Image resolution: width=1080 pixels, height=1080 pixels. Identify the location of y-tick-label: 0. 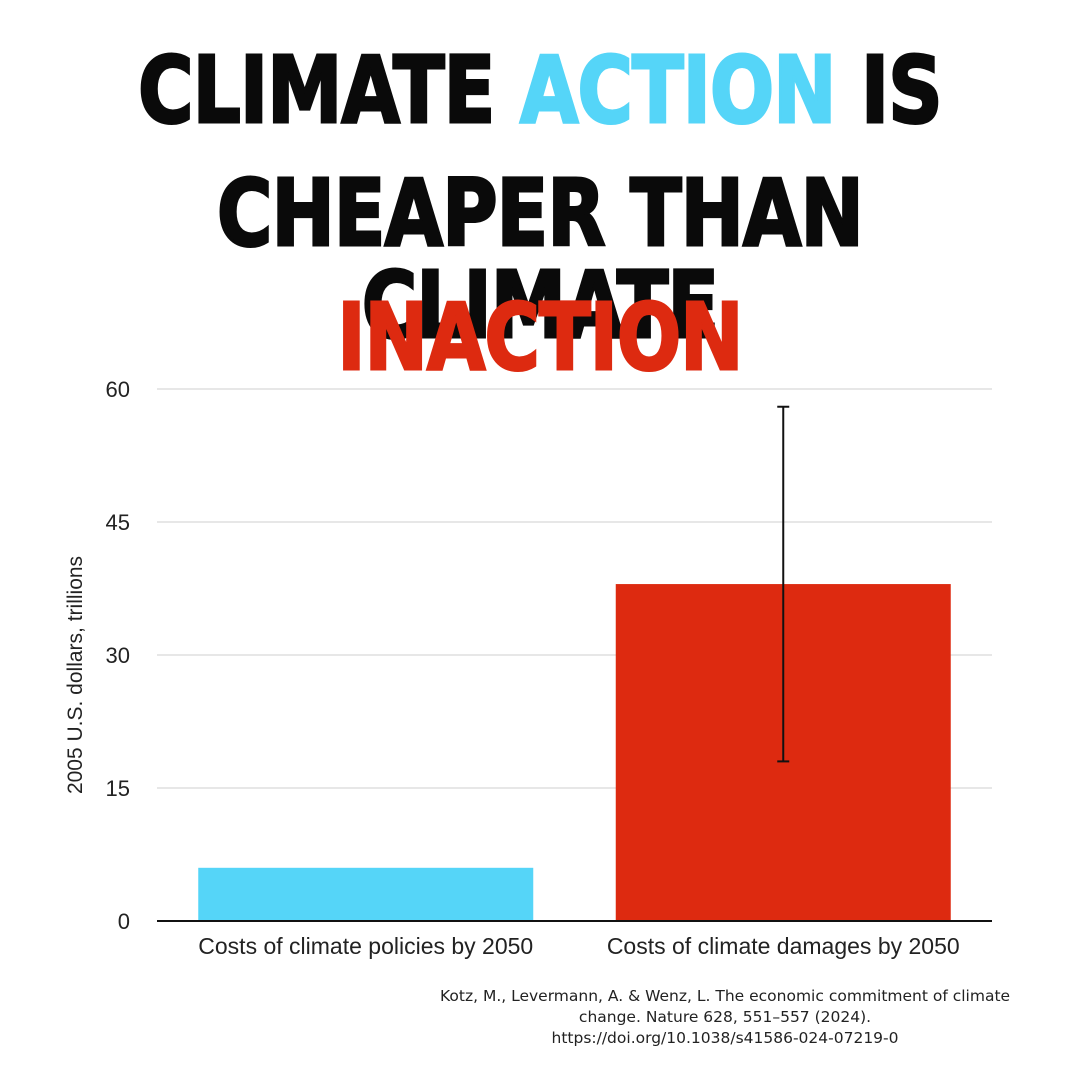
(124, 921).